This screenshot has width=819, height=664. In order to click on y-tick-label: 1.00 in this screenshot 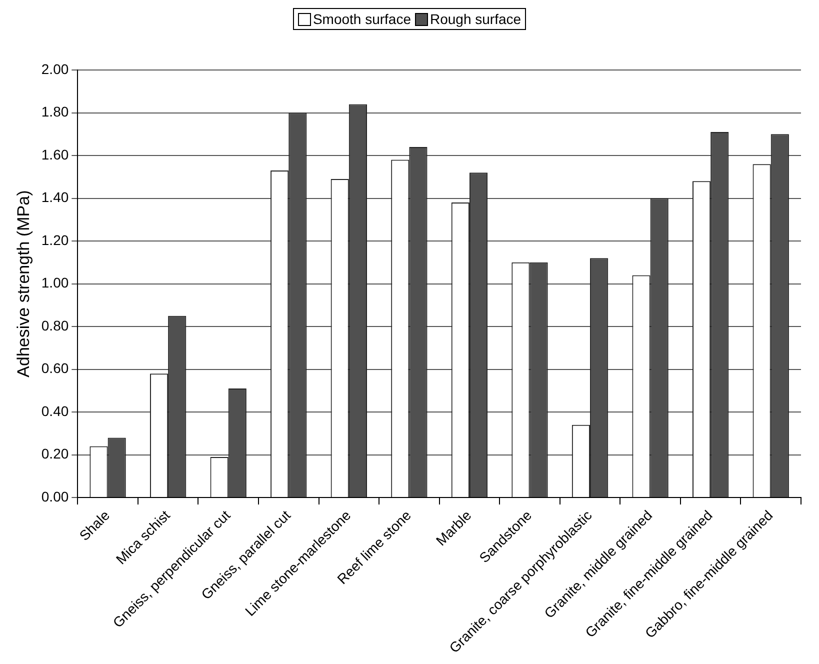, I will do `click(55, 282)`.